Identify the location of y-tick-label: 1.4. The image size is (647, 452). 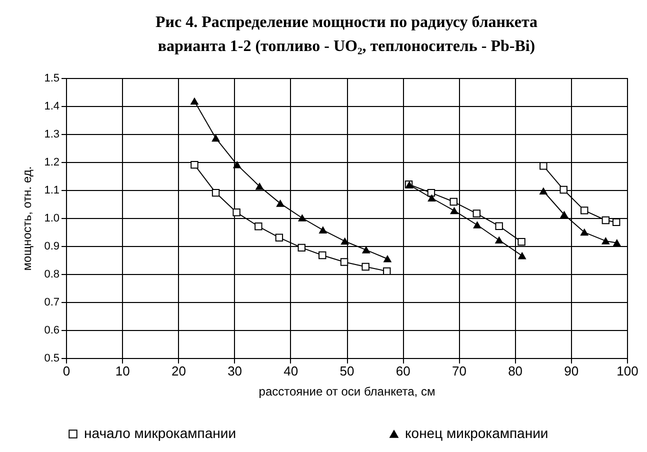
(52, 106).